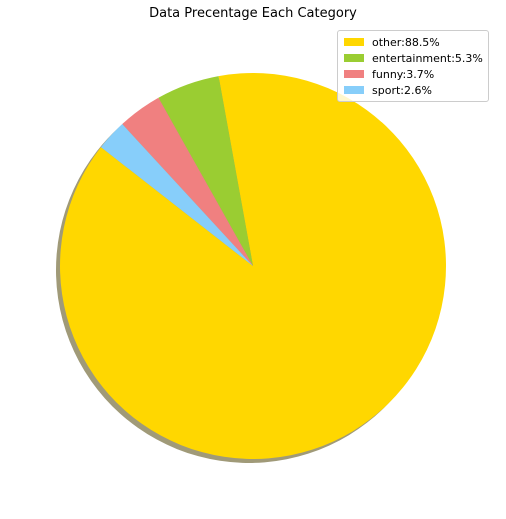  Describe the element at coordinates (354, 74) in the screenshot. I see `legend-swatch-funny` at that location.